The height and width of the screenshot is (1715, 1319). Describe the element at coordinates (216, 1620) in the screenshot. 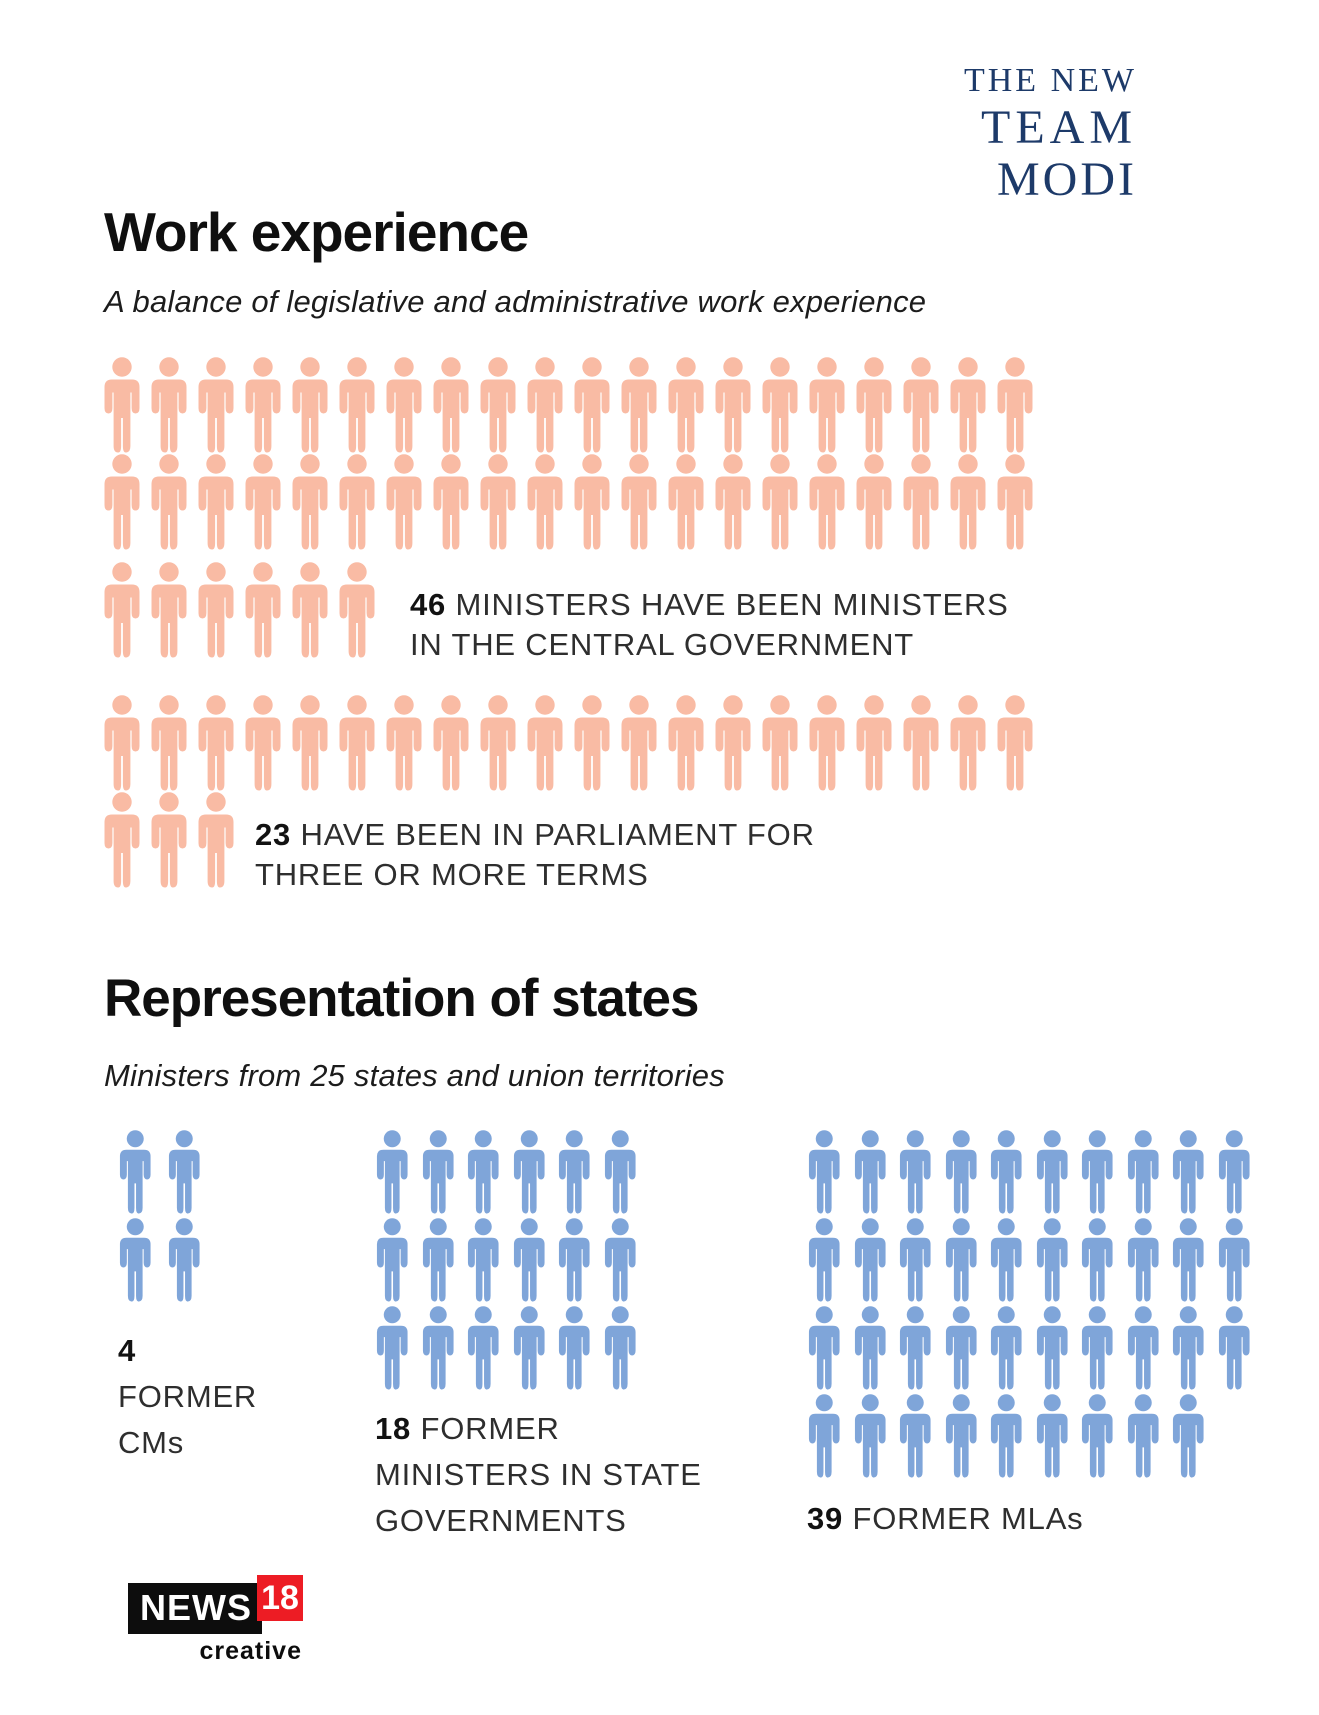

I see `news18-creative-logo: NEWS 18 creative` at that location.